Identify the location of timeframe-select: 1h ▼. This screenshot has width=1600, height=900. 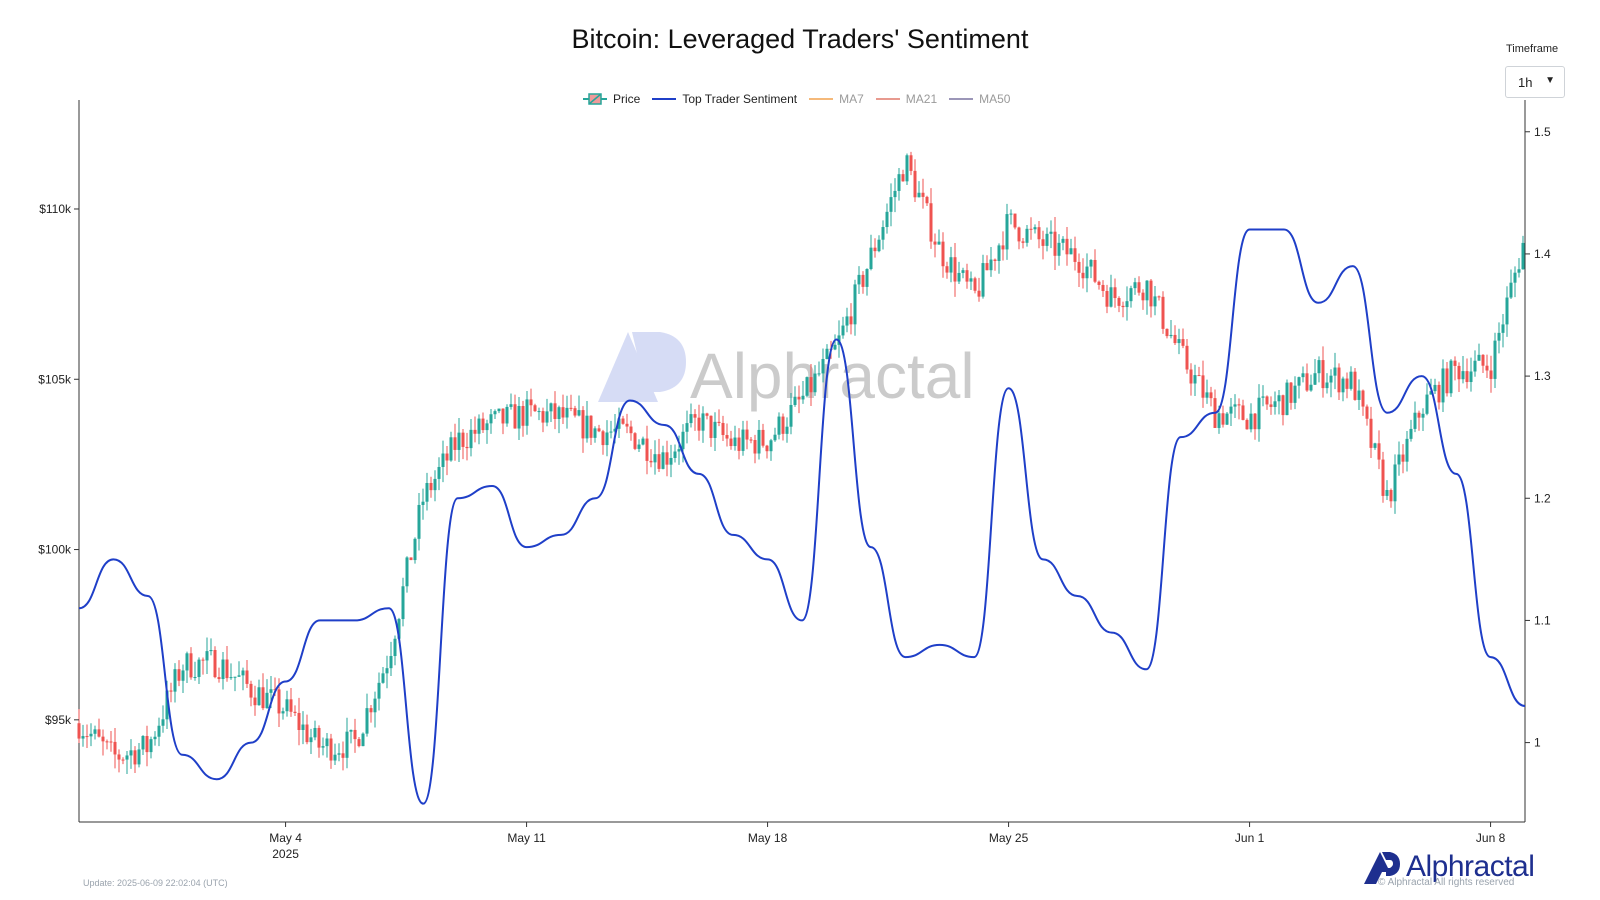
(1535, 82).